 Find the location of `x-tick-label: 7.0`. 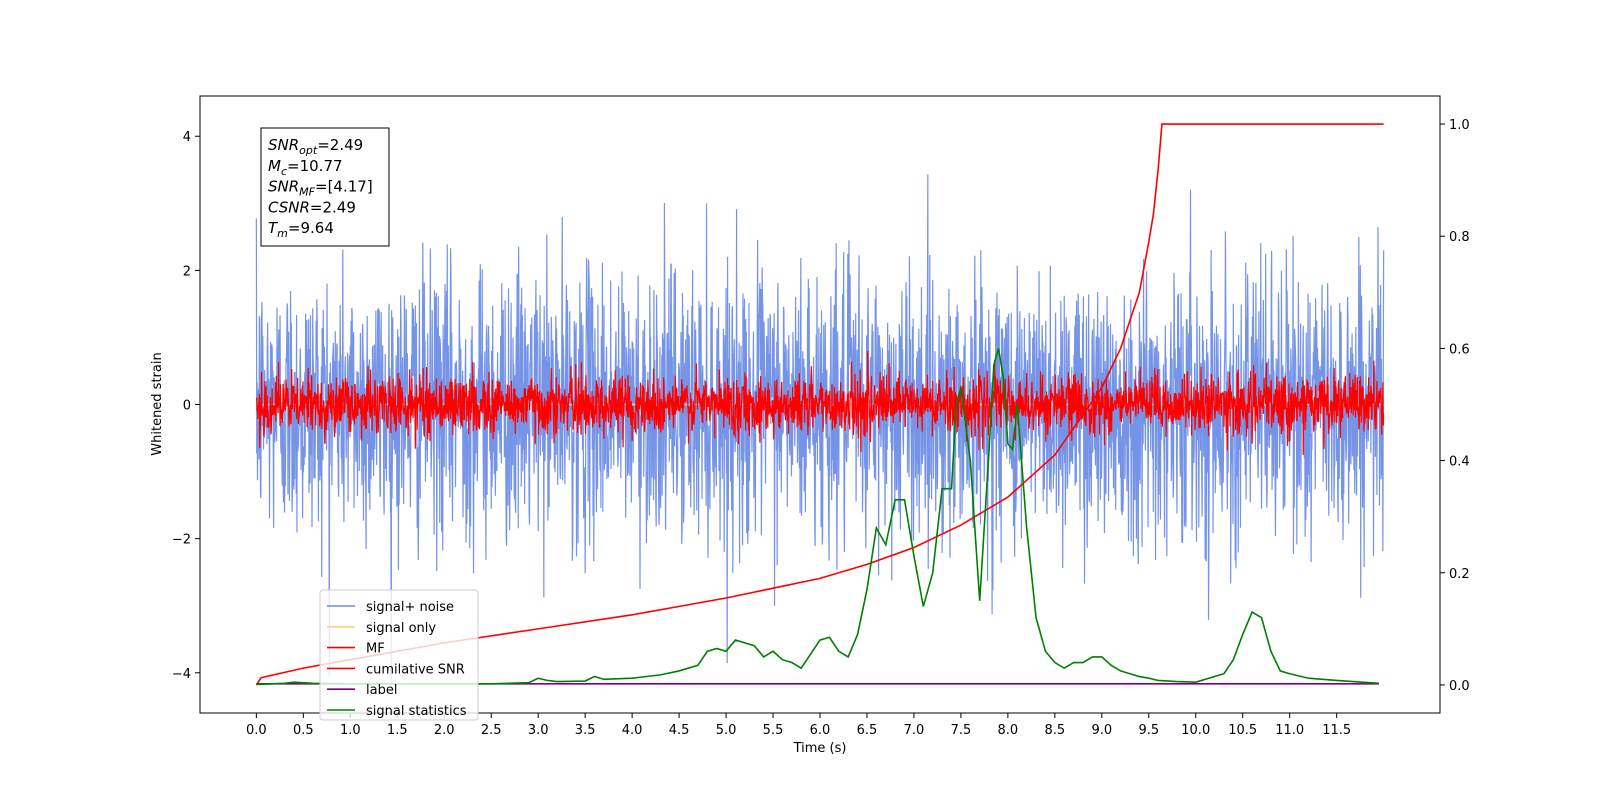

x-tick-label: 7.0 is located at coordinates (914, 730).